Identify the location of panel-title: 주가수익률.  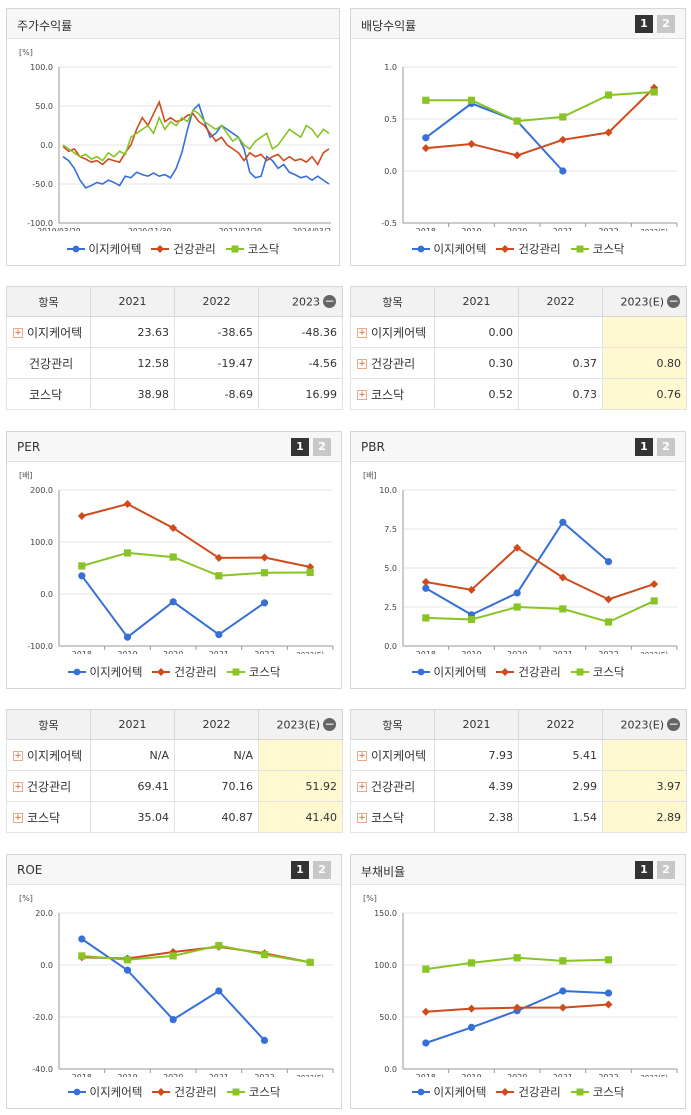
(45, 26).